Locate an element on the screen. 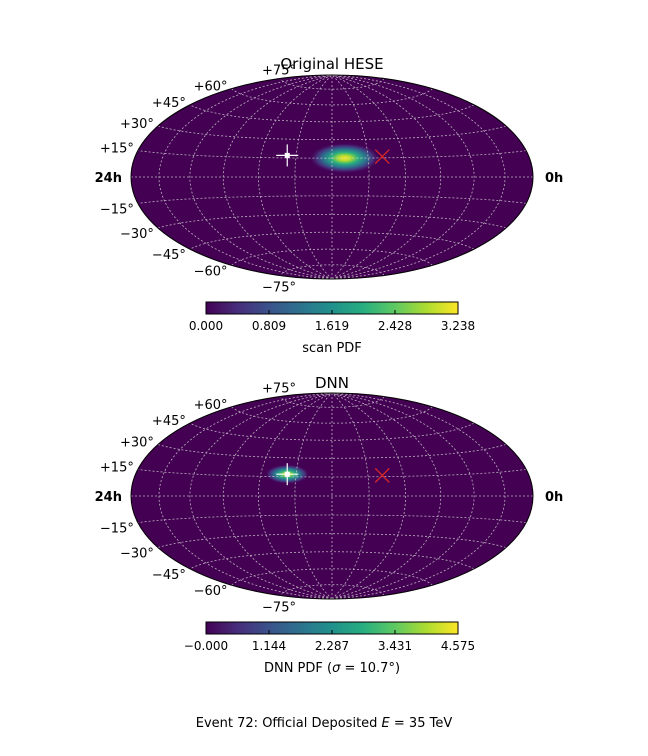  colorbar-tick-label: 2.287 is located at coordinates (332, 646).